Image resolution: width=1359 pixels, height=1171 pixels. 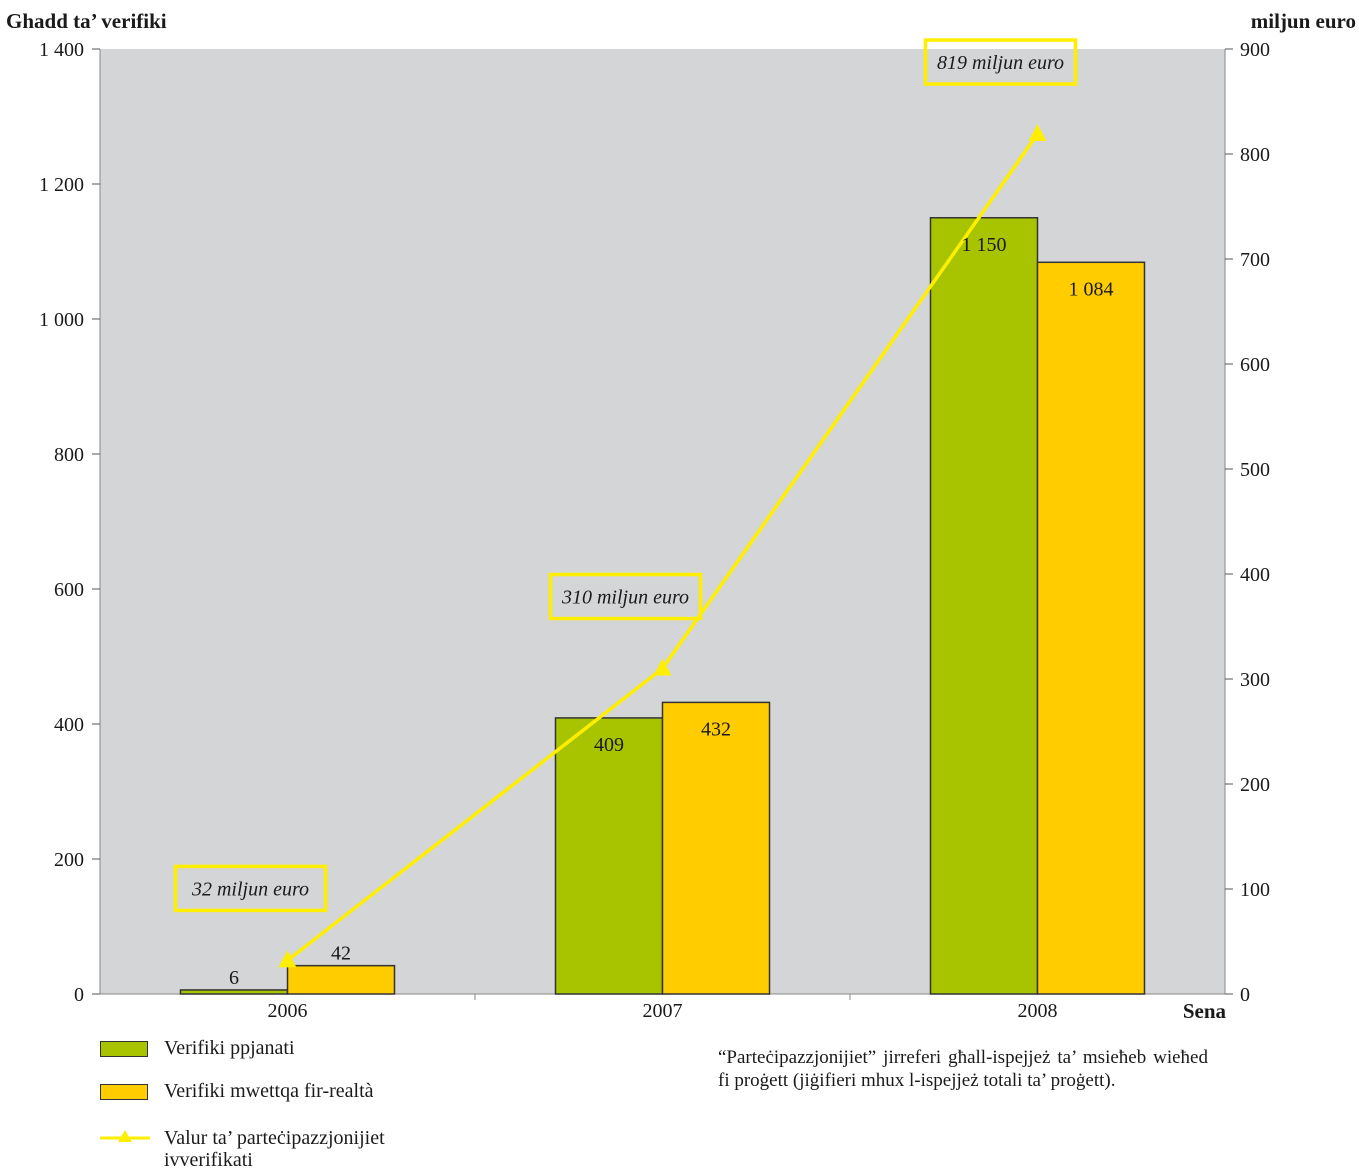 I want to click on x-tick-label: 2006, so click(x=288, y=1011).